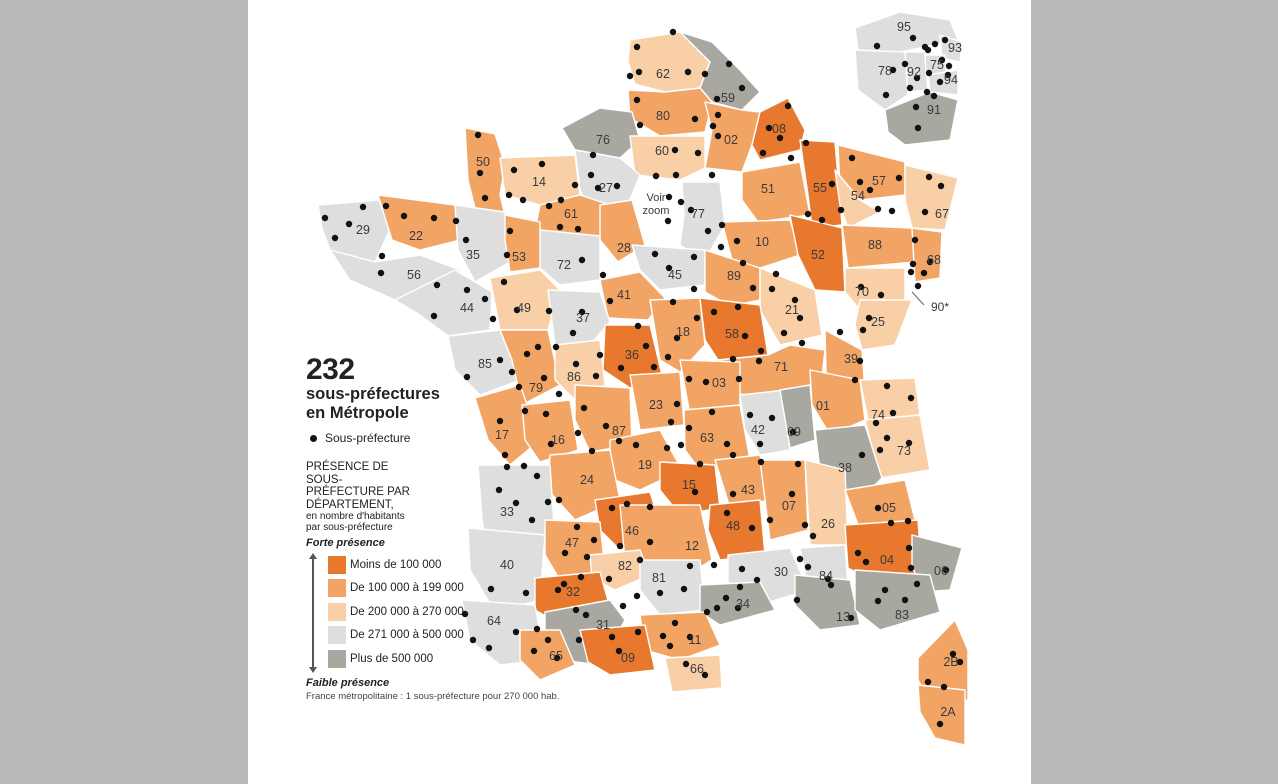  What do you see at coordinates (502, 435) in the screenshot?
I see `department-label-17: 17` at bounding box center [502, 435].